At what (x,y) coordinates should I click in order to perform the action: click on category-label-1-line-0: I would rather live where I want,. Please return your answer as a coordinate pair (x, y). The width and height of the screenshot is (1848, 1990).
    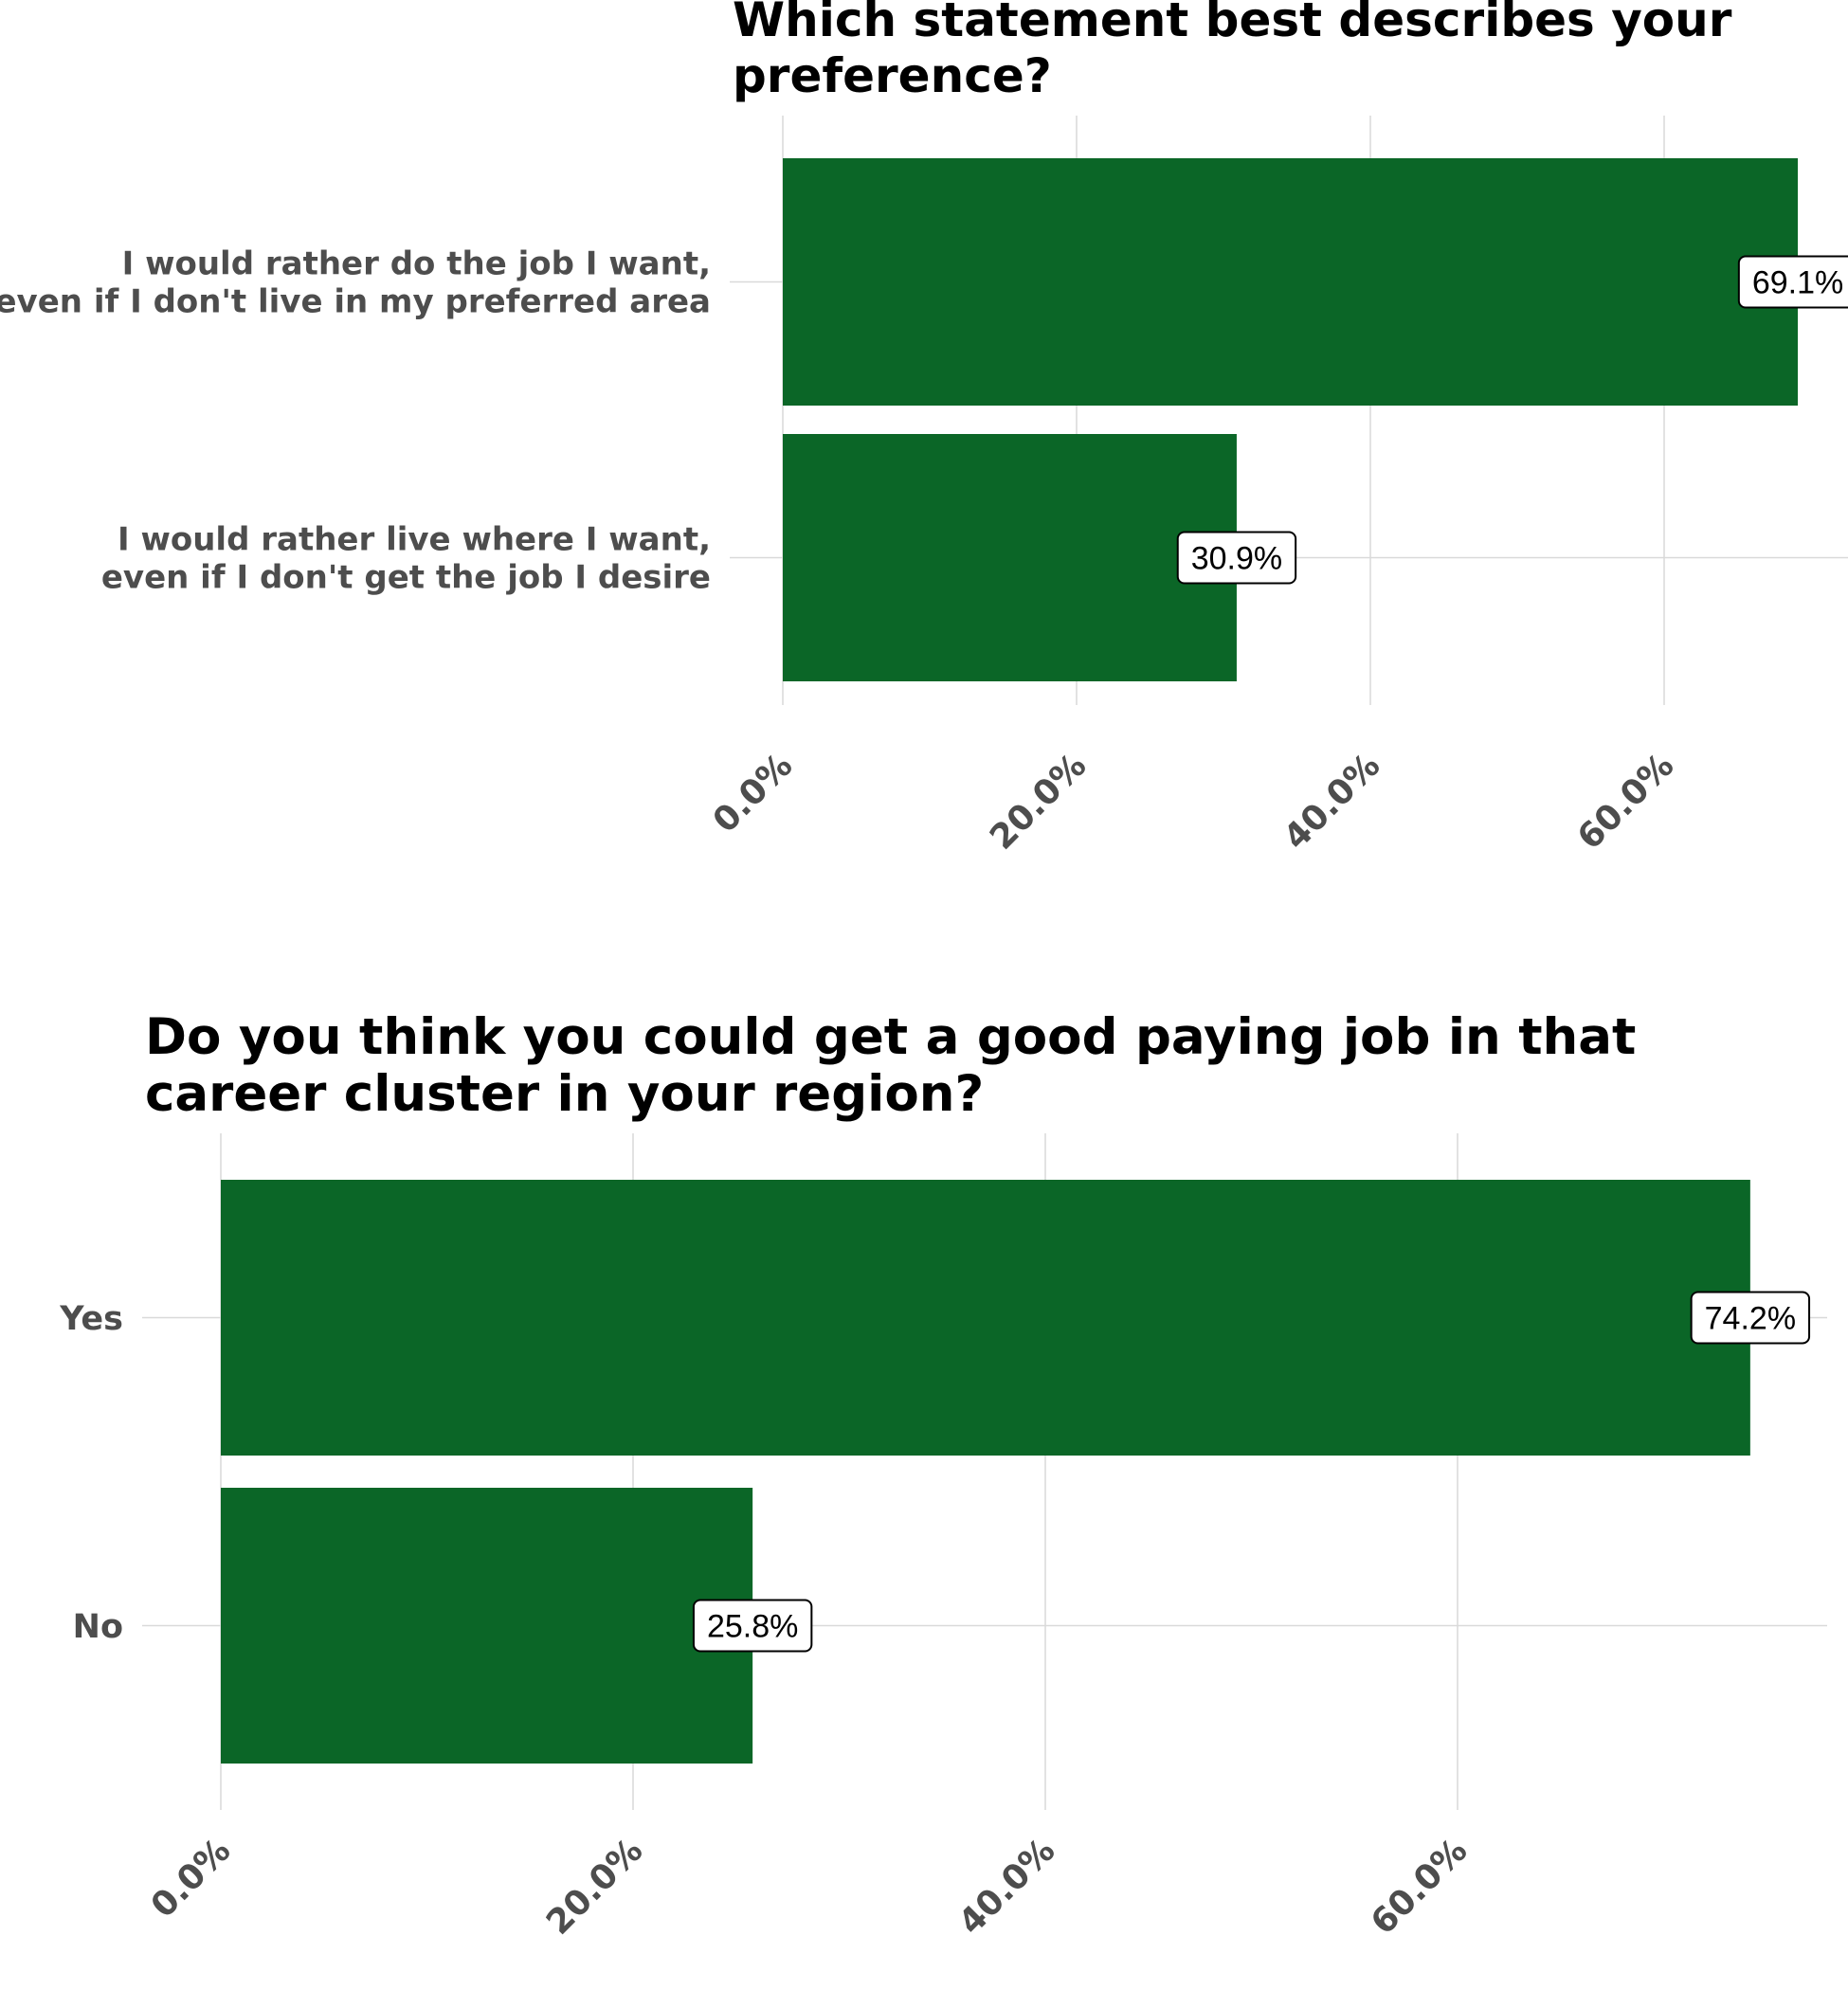
    Looking at the image, I should click on (415, 540).